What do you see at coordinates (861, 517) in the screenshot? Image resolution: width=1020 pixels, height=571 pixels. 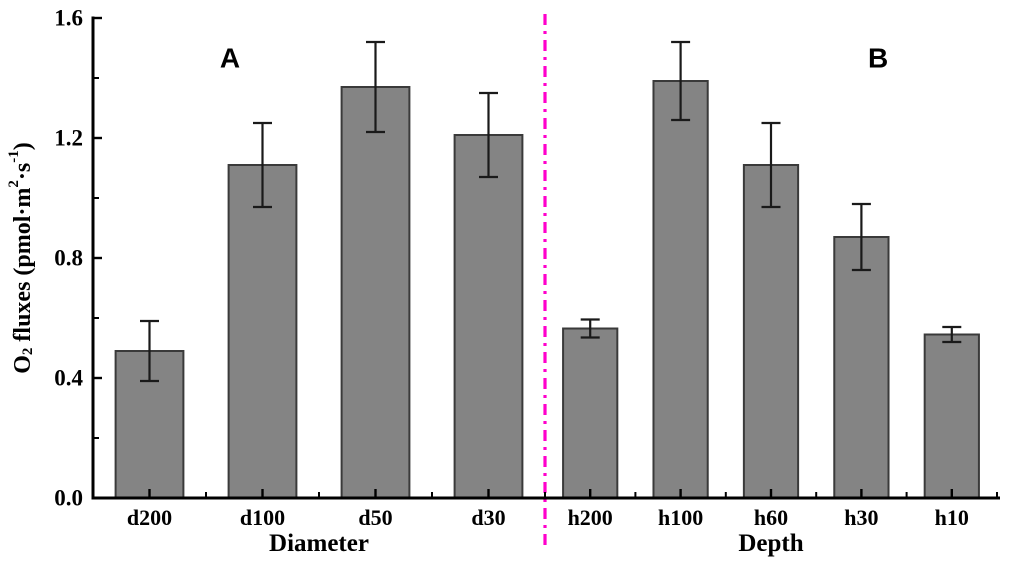 I see `x-category-label-h30: h30` at bounding box center [861, 517].